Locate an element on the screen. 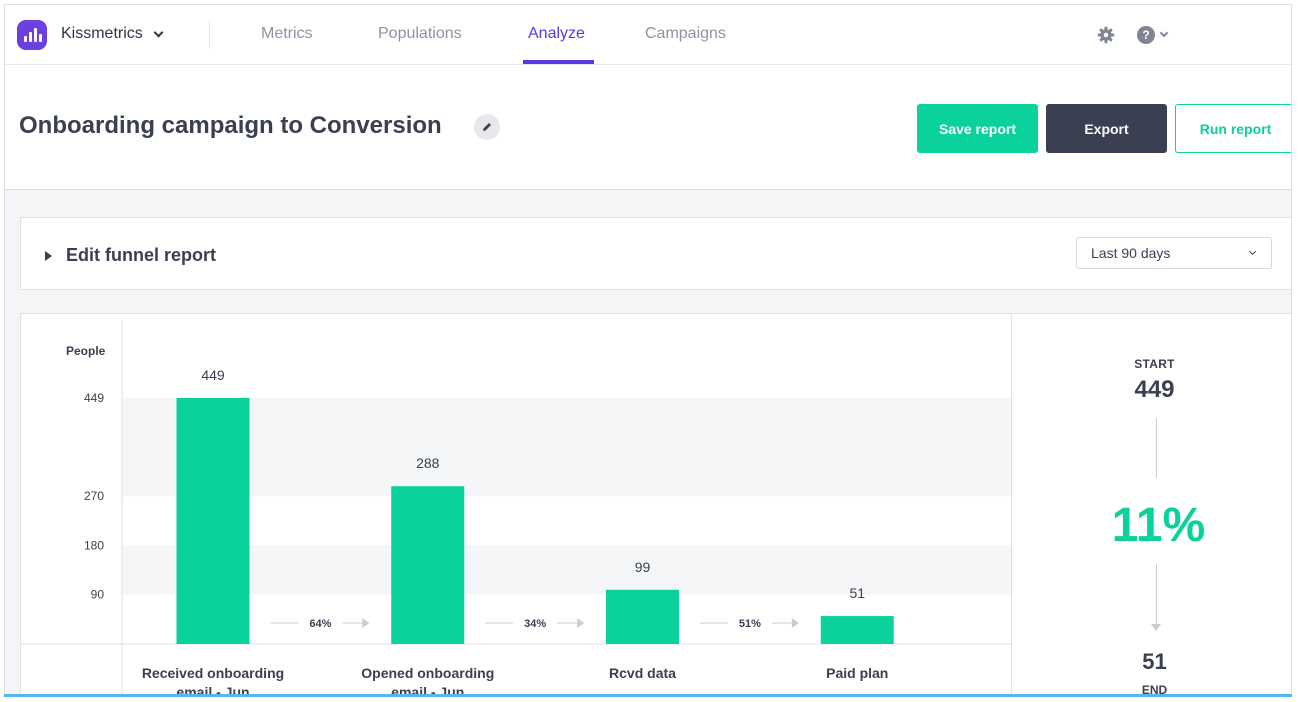  active-tab-indicator is located at coordinates (558, 62).